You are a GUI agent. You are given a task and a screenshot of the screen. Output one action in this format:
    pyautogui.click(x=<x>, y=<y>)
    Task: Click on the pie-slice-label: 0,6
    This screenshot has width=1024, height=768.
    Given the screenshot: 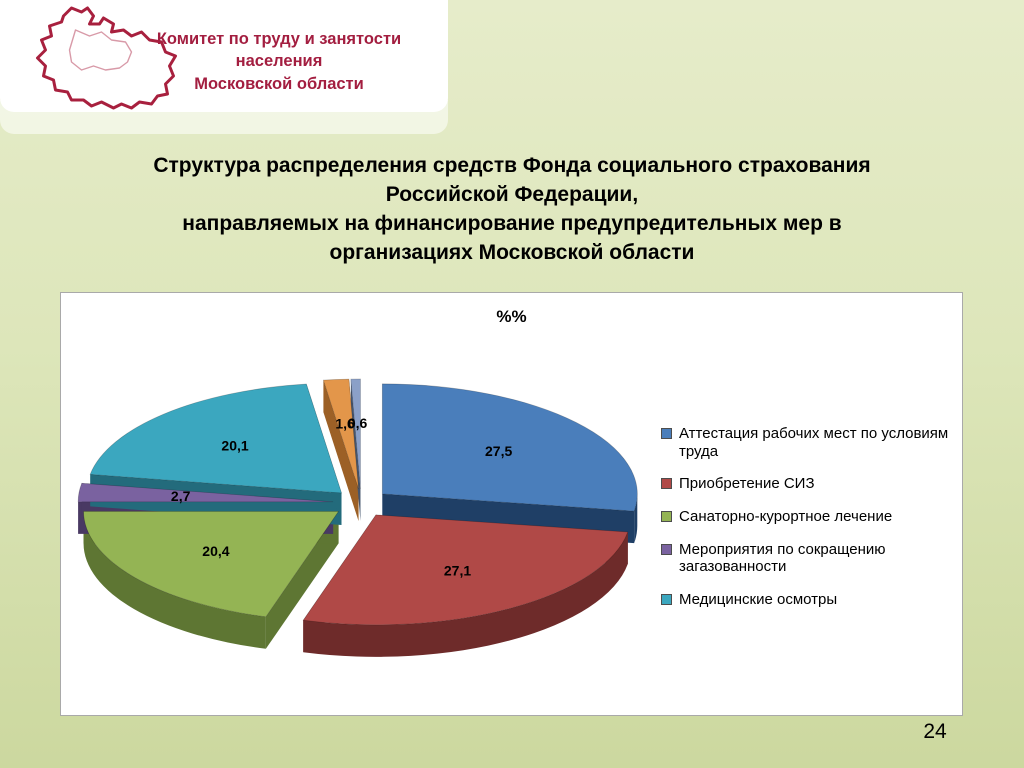 What is the action you would take?
    pyautogui.click(x=358, y=423)
    